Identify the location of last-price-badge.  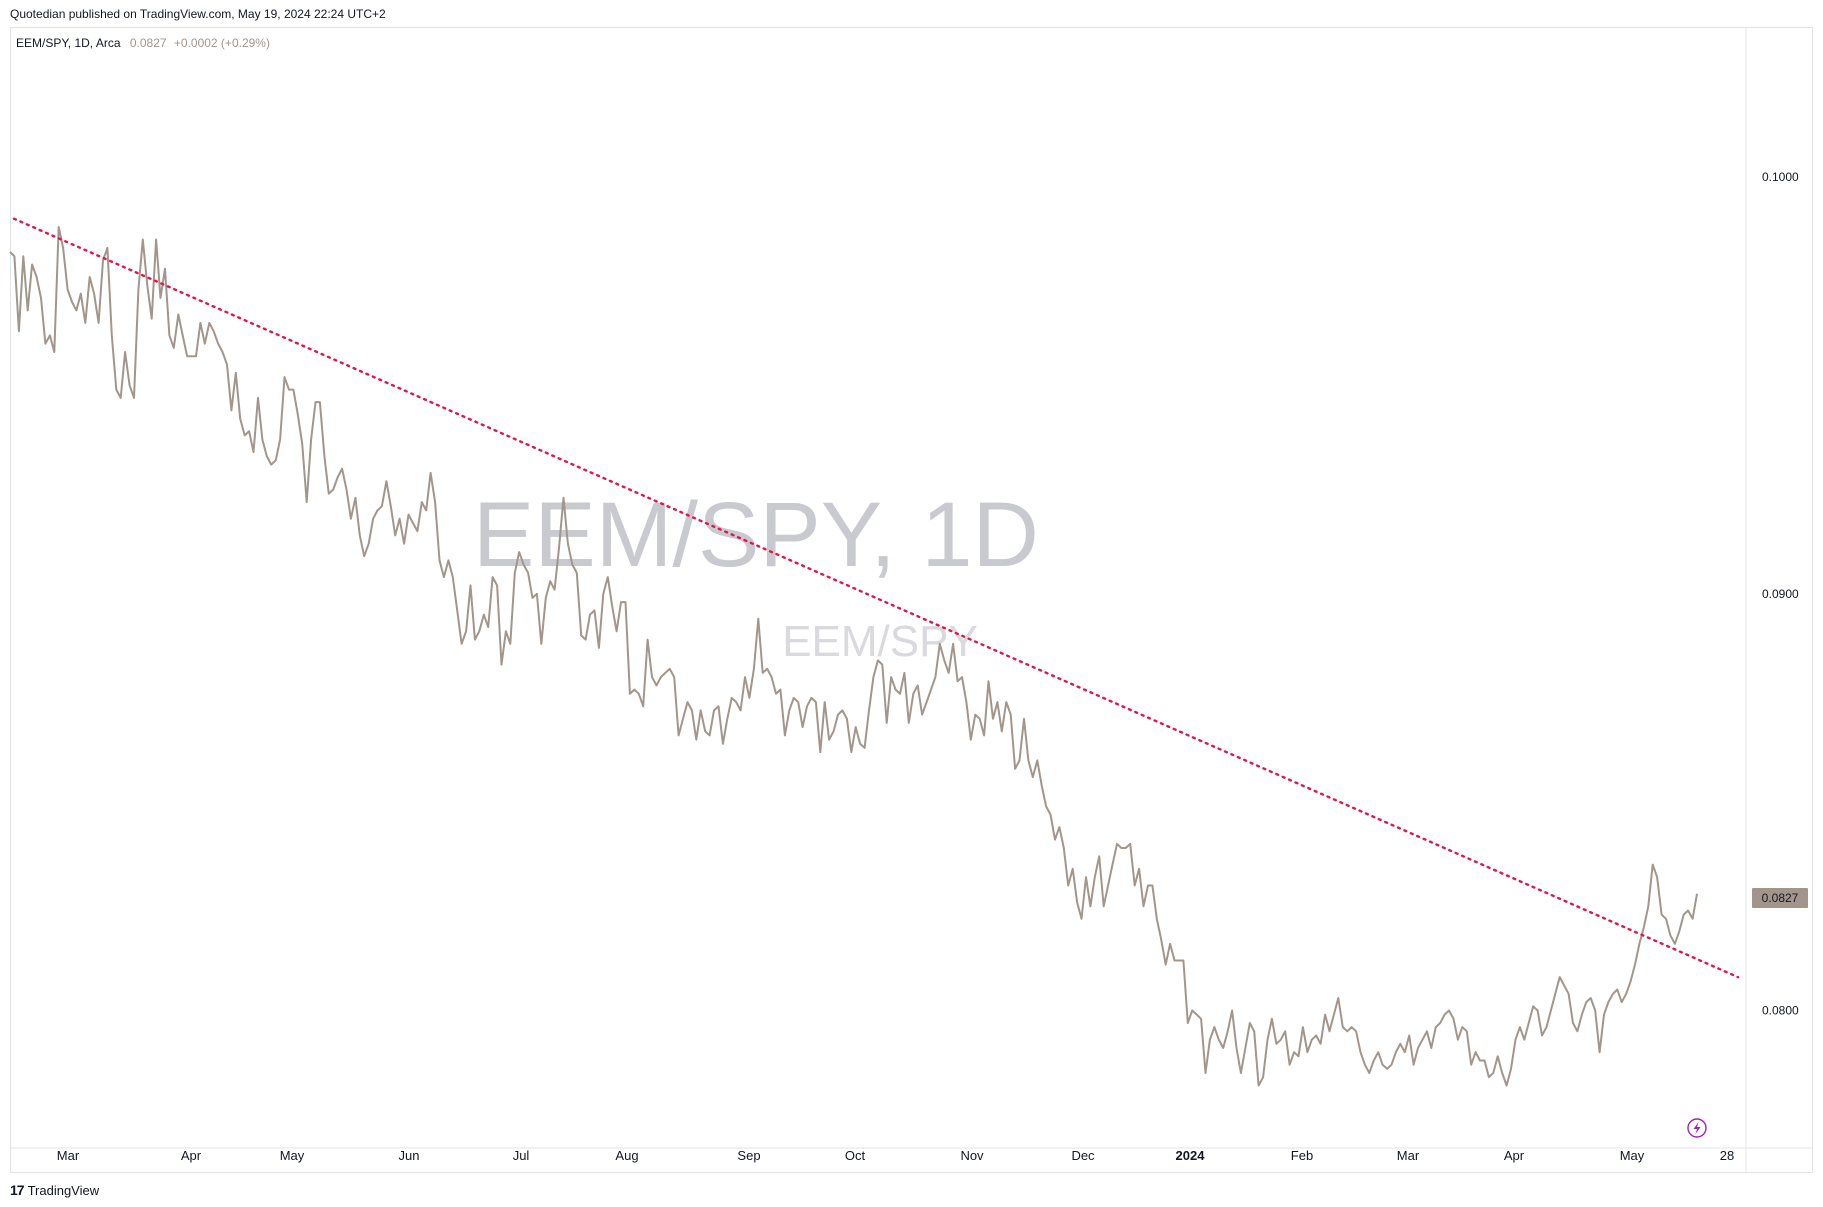
(1780, 897).